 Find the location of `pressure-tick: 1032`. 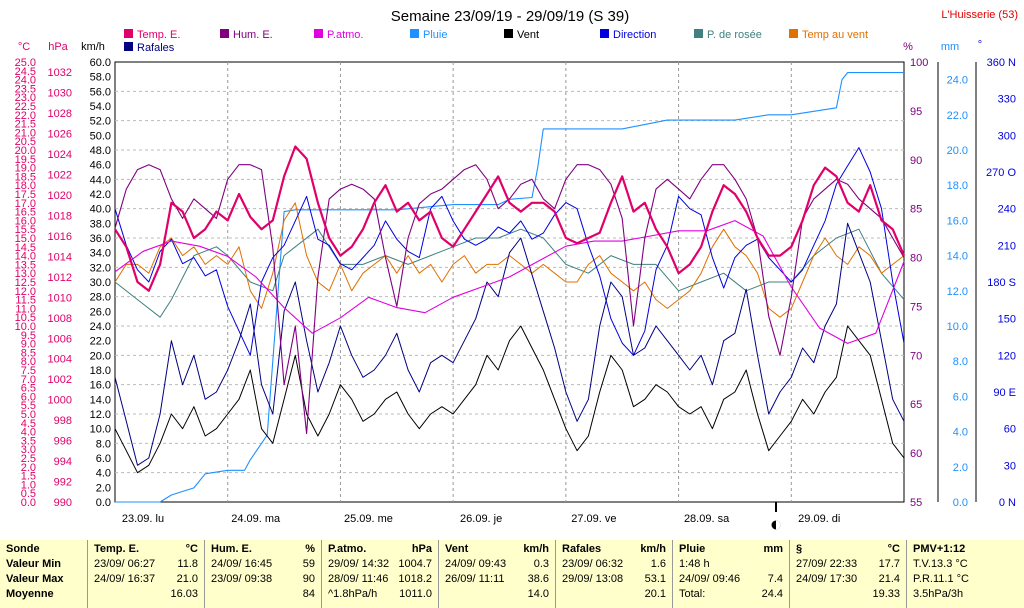

pressure-tick: 1032 is located at coordinates (60, 73).